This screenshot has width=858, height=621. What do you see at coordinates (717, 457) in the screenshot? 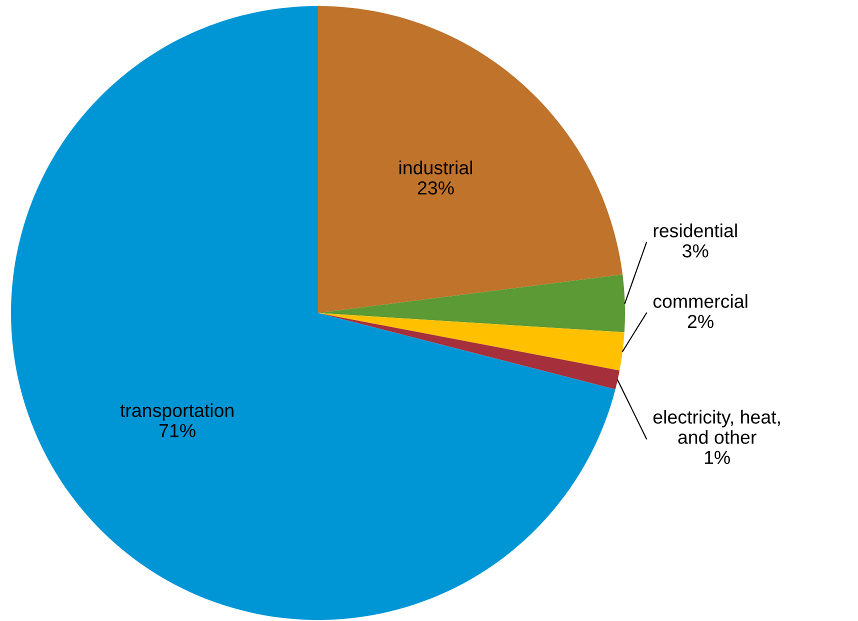
I see `data-label: 1%` at bounding box center [717, 457].